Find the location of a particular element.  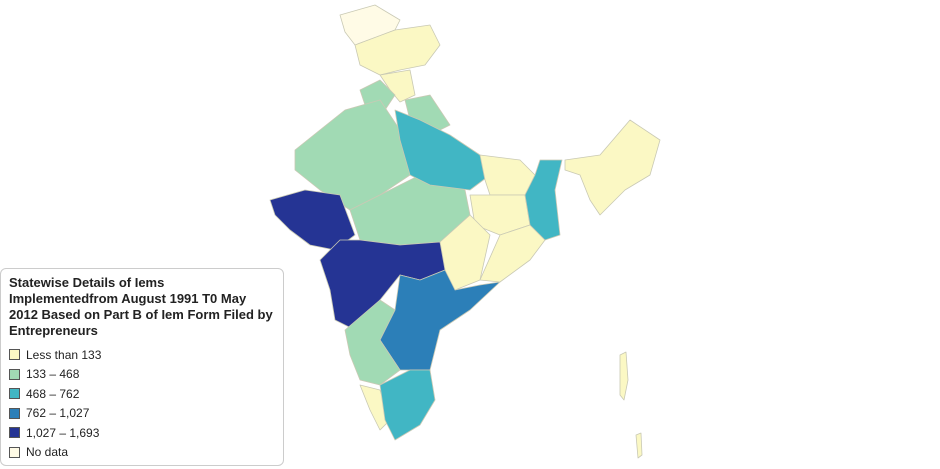

legend-item: 762 – 1,027 is located at coordinates (142, 414).